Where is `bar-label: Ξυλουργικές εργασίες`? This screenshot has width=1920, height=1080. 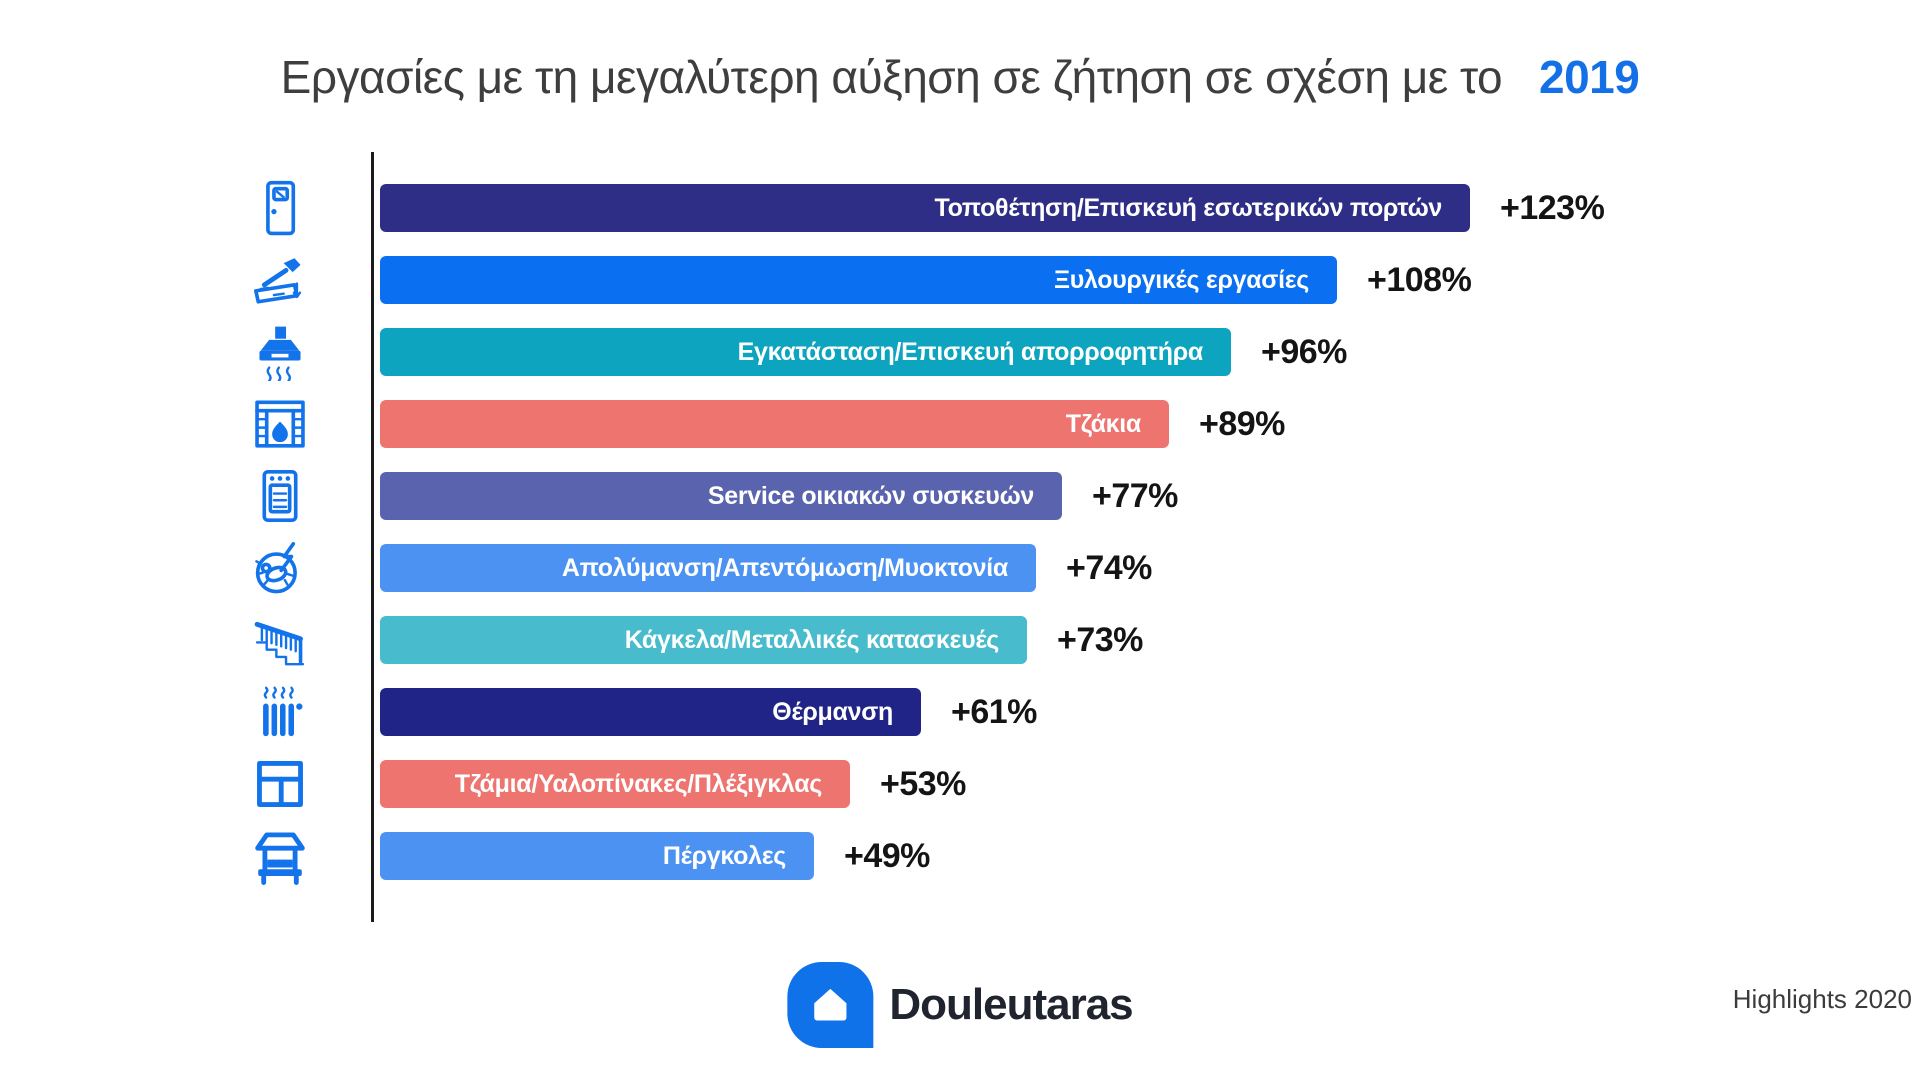 bar-label: Ξυλουργικές εργασίες is located at coordinates (1181, 279).